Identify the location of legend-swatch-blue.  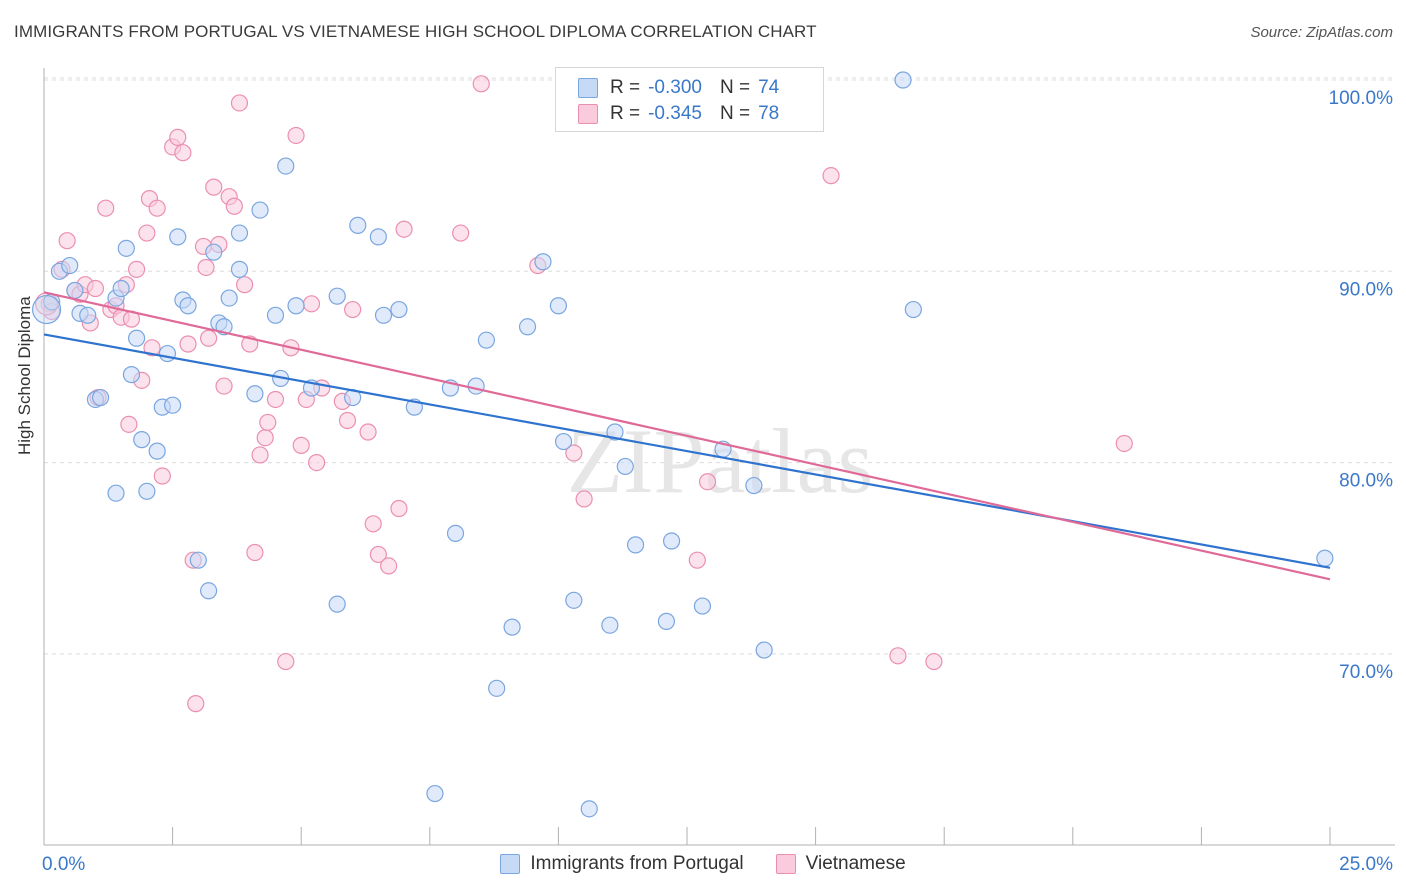
(588, 88).